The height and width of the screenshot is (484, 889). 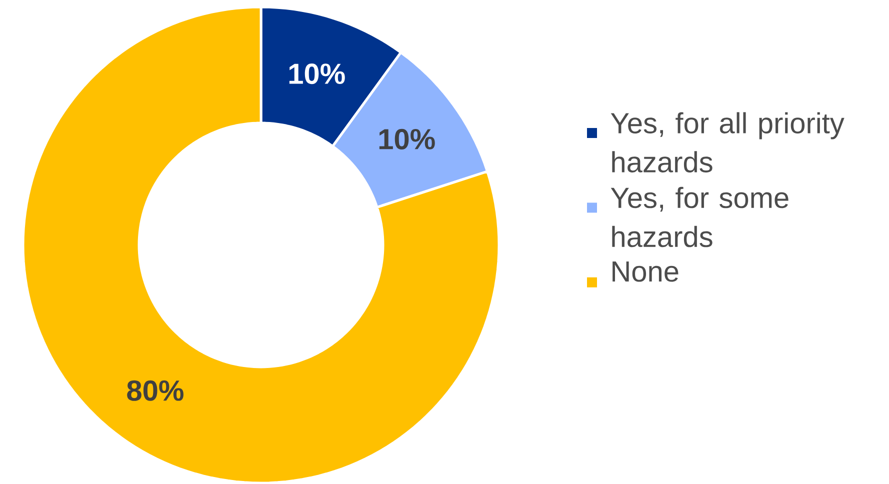 I want to click on legend-label: None, so click(x=645, y=272).